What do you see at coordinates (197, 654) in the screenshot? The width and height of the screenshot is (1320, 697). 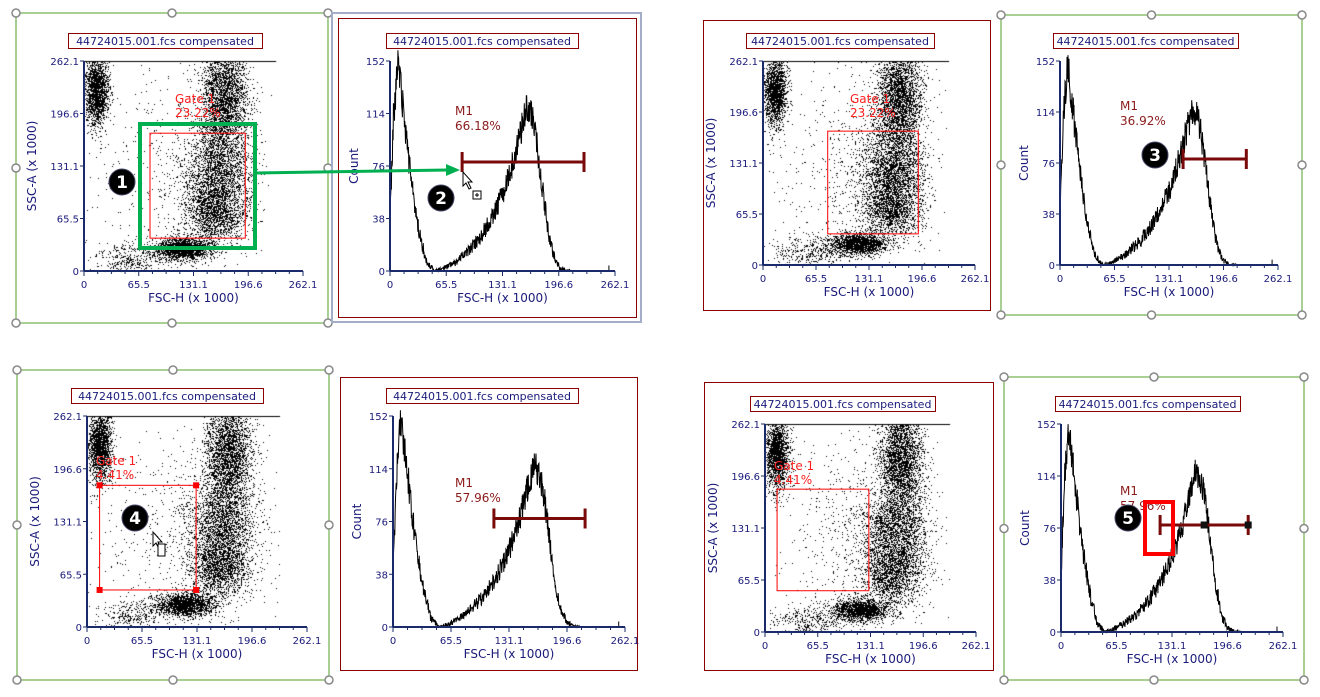 I see `x-axis-label: FSC-H (x 1000)` at bounding box center [197, 654].